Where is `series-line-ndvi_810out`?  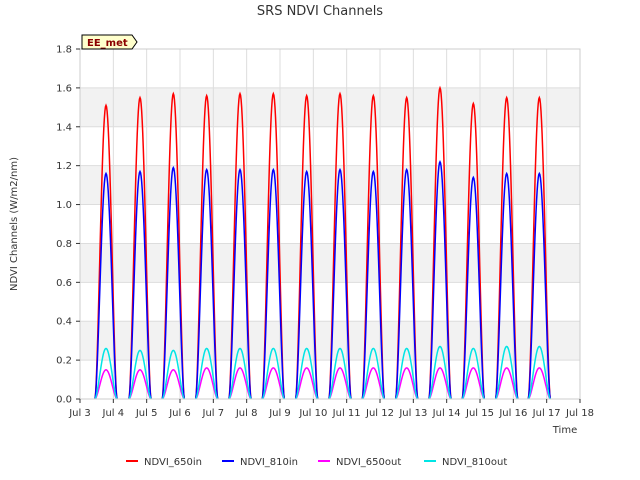 series-line-ndvi_810out is located at coordinates (322, 372).